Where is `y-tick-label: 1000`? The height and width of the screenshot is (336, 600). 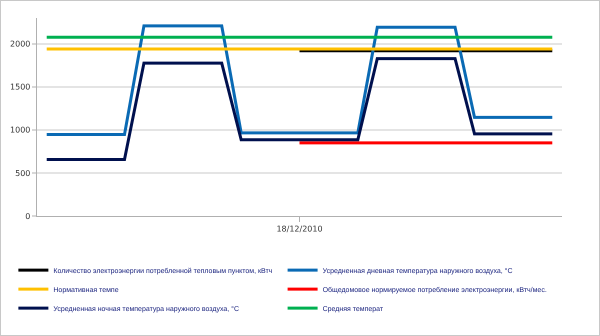
y-tick-label: 1000 is located at coordinates (20, 130).